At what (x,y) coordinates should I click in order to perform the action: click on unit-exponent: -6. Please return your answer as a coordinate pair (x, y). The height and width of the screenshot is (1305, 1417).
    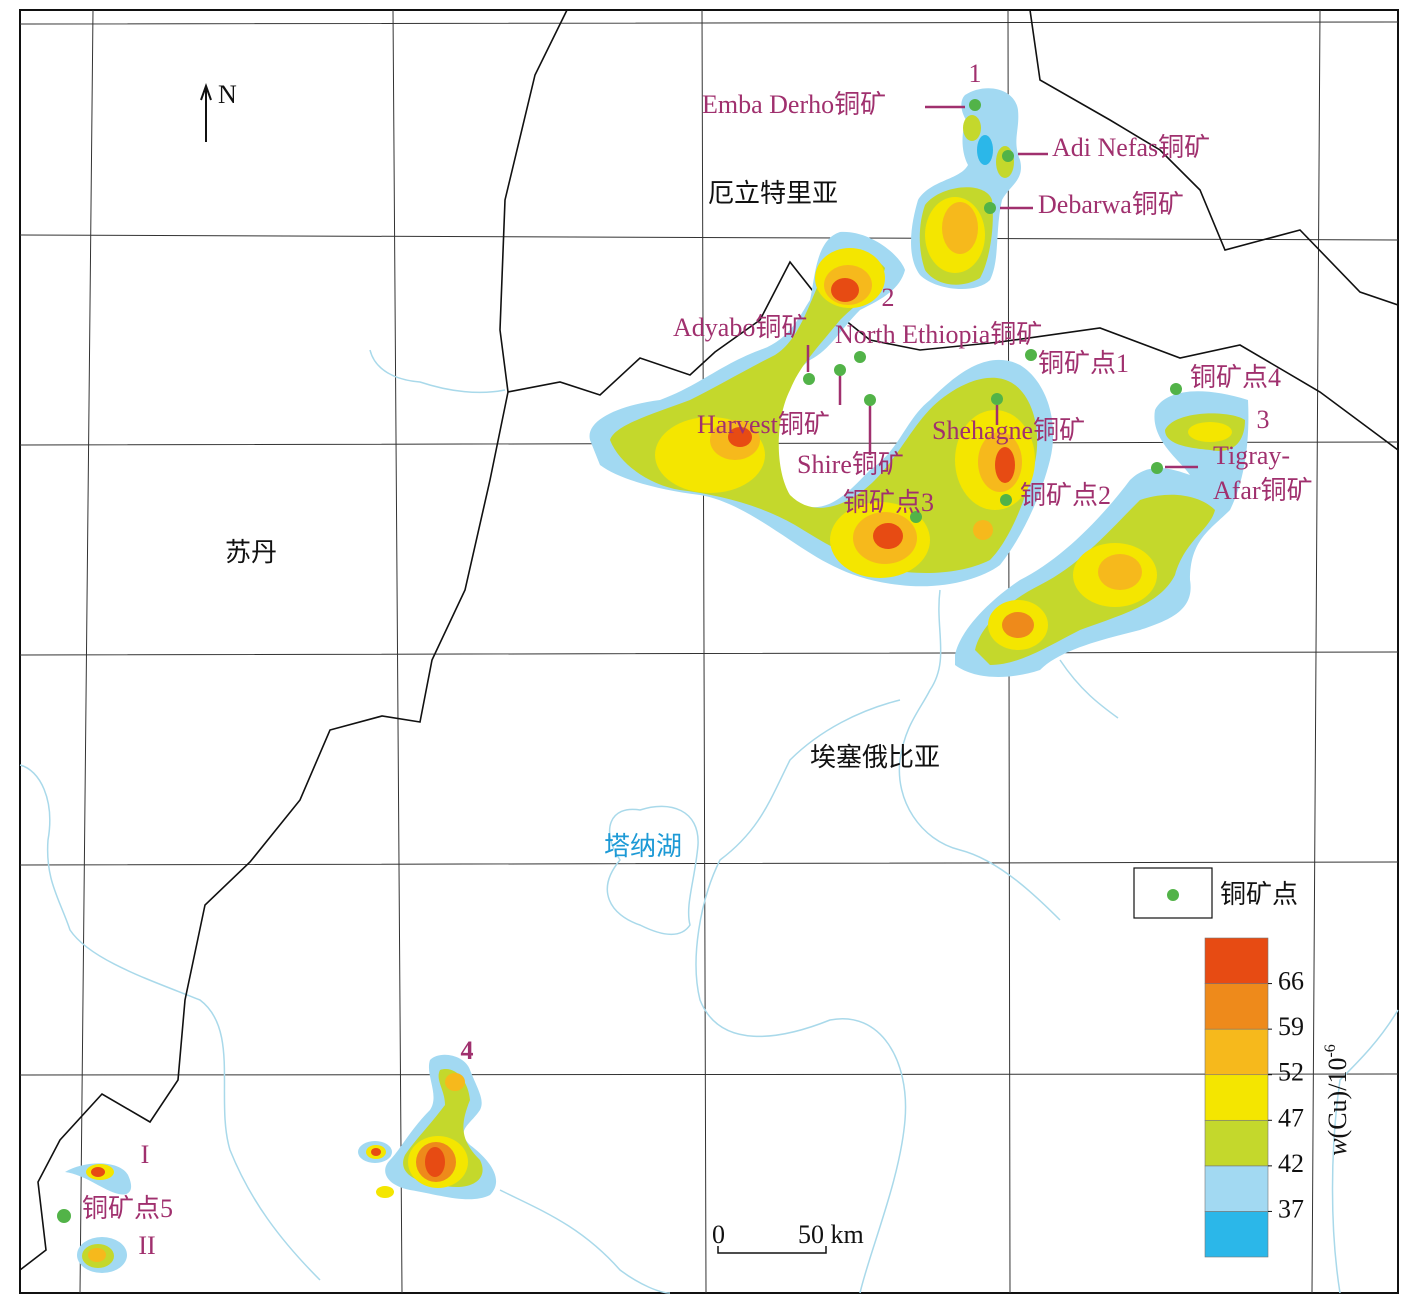
    Looking at the image, I should click on (1330, 1050).